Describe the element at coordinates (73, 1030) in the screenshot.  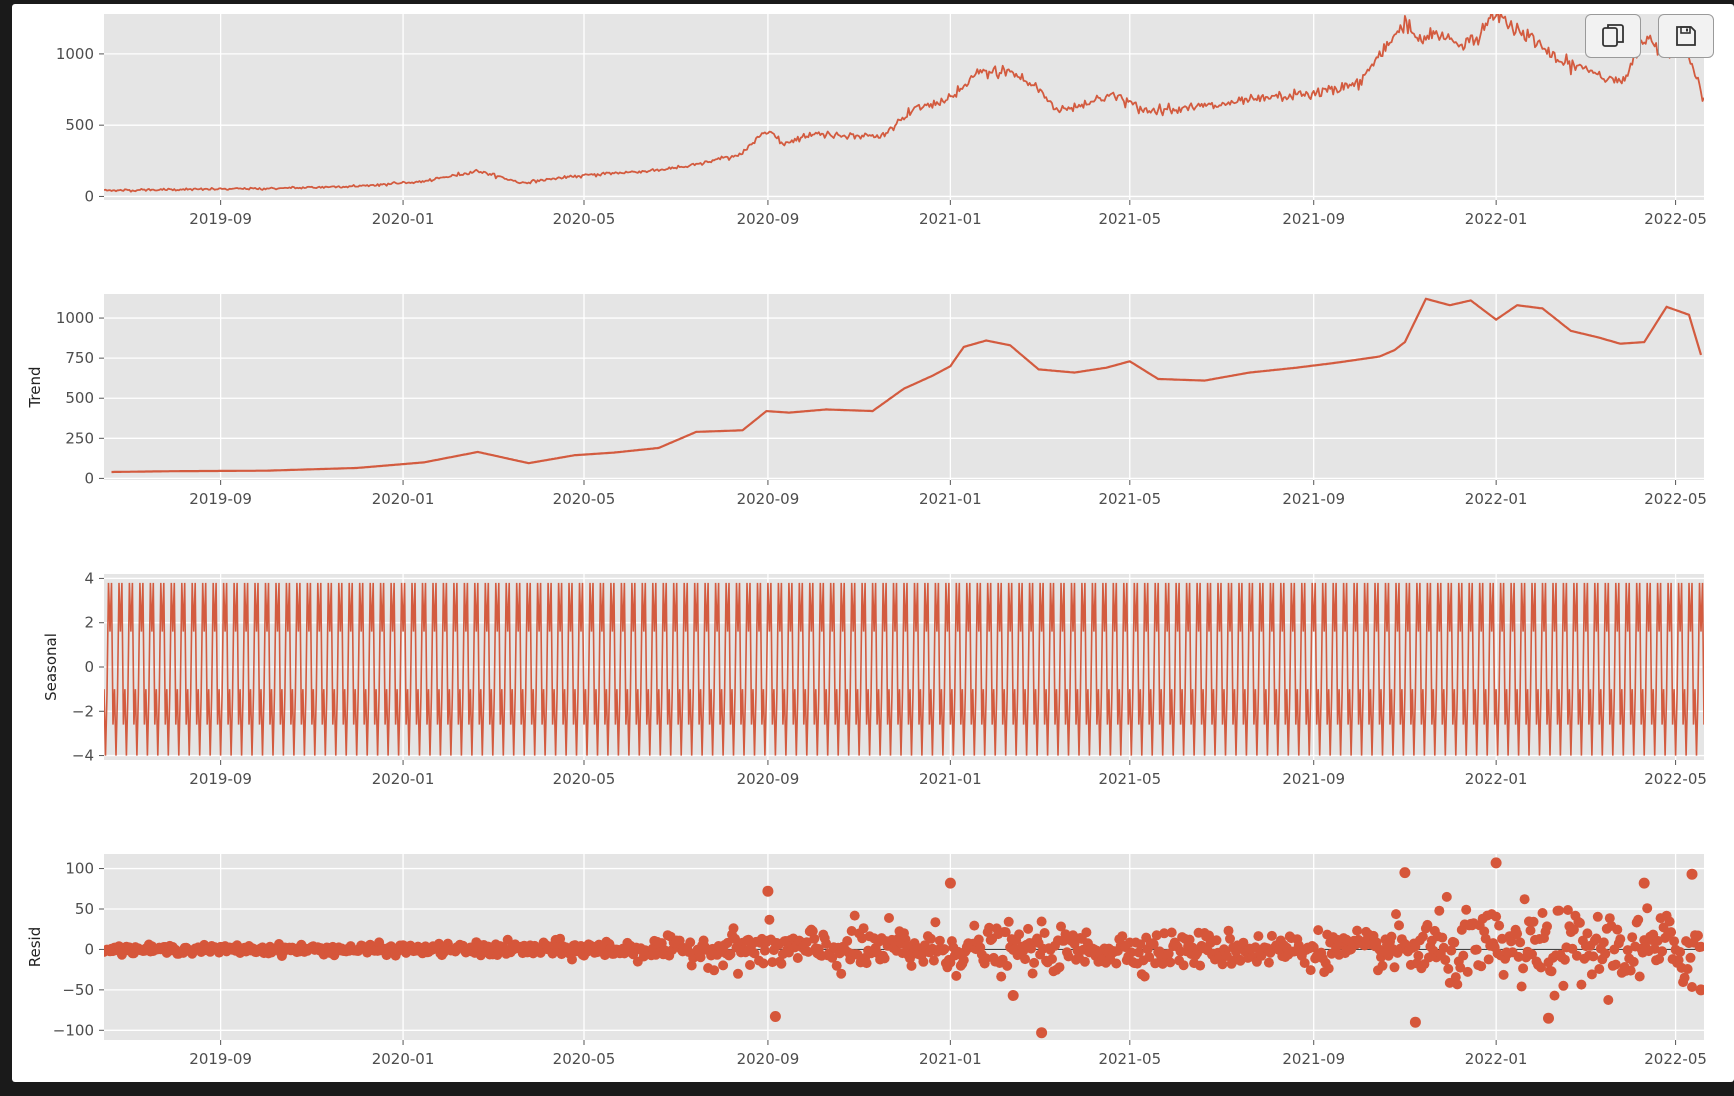
I see `y-tick-label: −100` at that location.